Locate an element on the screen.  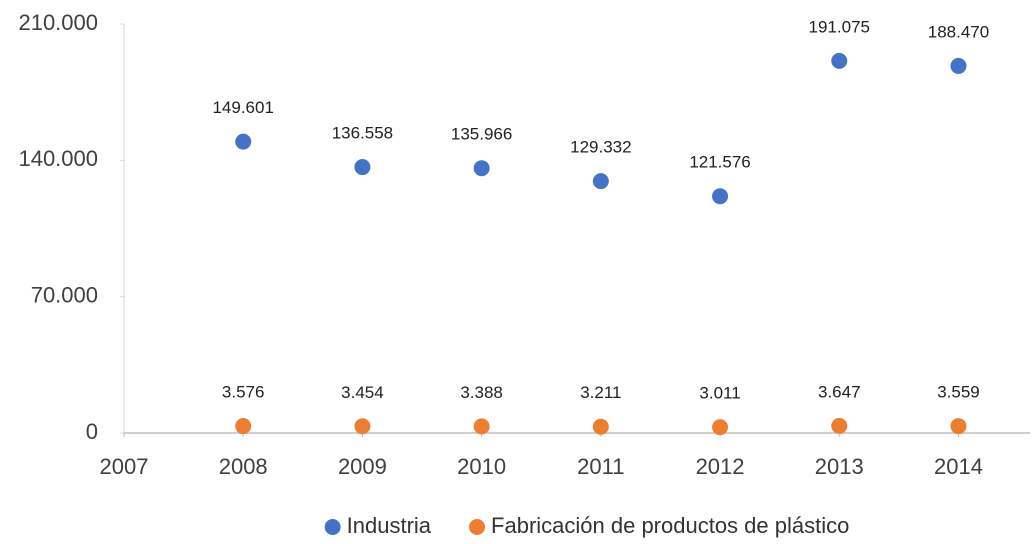
x-tick-label: 2011 is located at coordinates (600, 466).